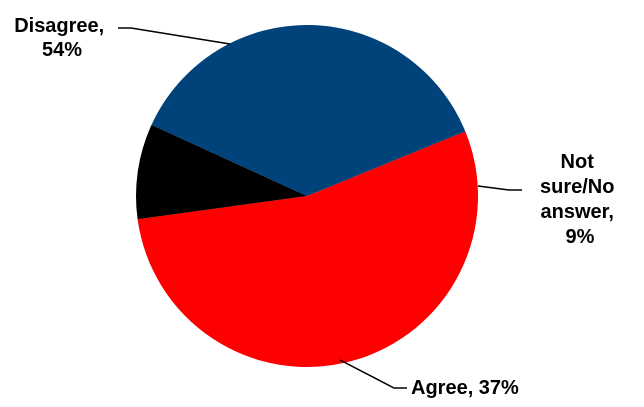 This screenshot has height=407, width=644. I want to click on label-not-sure-line-4: 9%, so click(580, 237).